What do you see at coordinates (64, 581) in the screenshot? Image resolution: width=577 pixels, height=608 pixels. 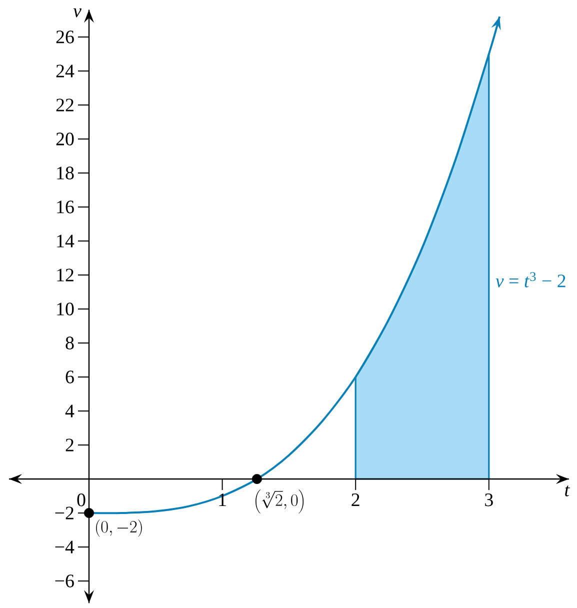 I see `y-tick-label: −6` at bounding box center [64, 581].